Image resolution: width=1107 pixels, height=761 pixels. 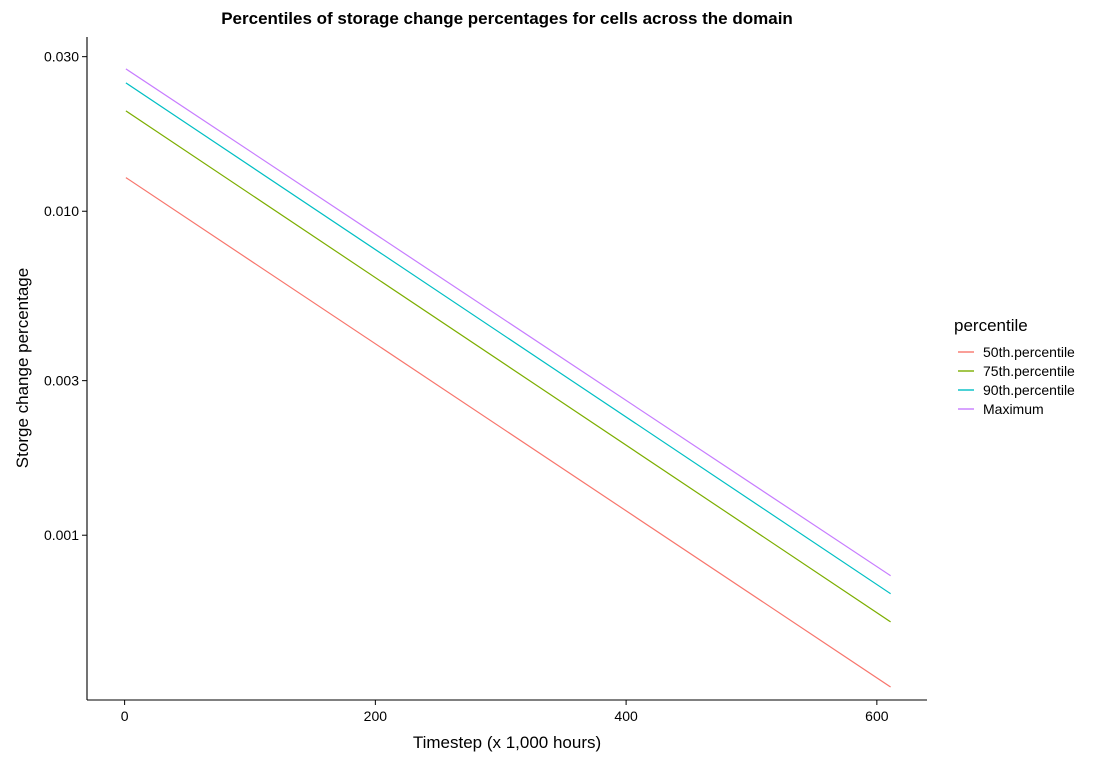 I want to click on legend-label: Maximum, so click(x=1013, y=409).